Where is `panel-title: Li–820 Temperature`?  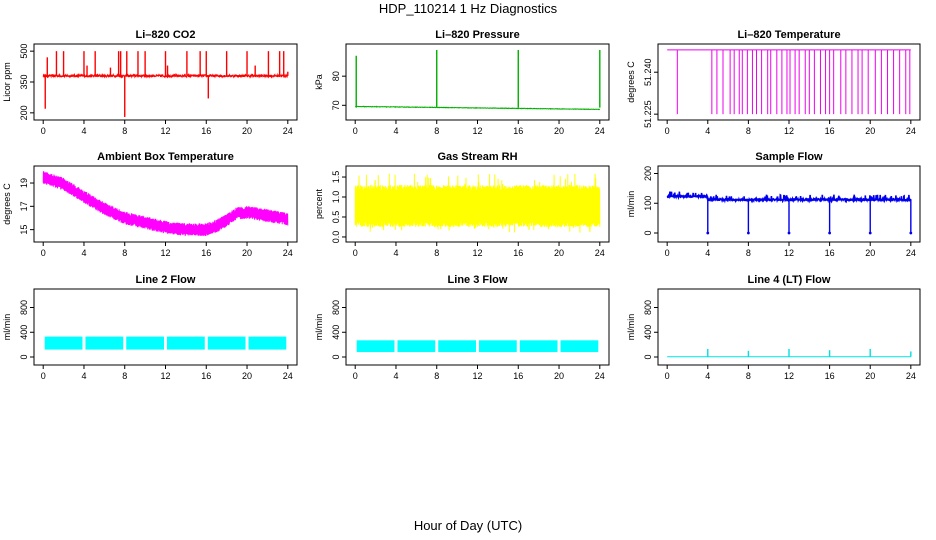
panel-title: Li–820 Temperature is located at coordinates (788, 35).